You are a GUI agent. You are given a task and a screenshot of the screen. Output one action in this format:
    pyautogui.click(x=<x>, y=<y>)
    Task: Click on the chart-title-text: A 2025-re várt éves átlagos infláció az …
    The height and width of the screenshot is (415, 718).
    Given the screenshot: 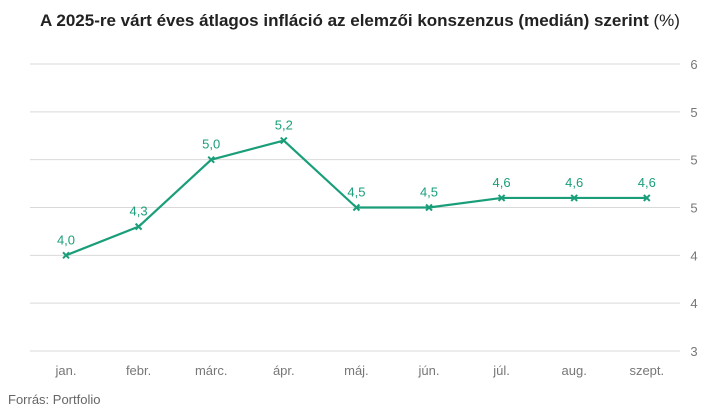 What is the action you would take?
    pyautogui.click(x=344, y=20)
    